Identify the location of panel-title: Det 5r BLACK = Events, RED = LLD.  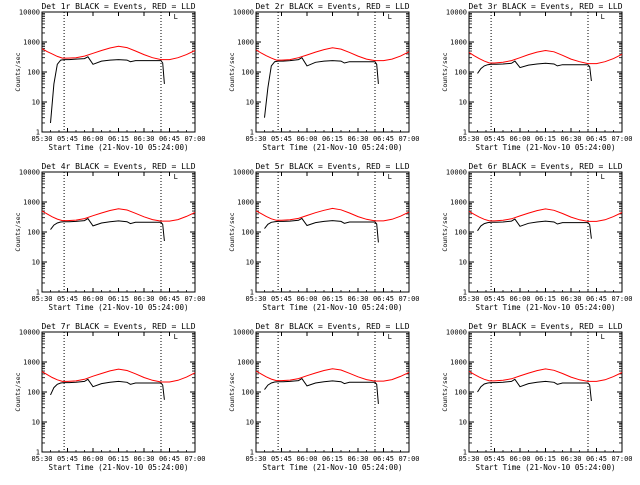
(332, 166).